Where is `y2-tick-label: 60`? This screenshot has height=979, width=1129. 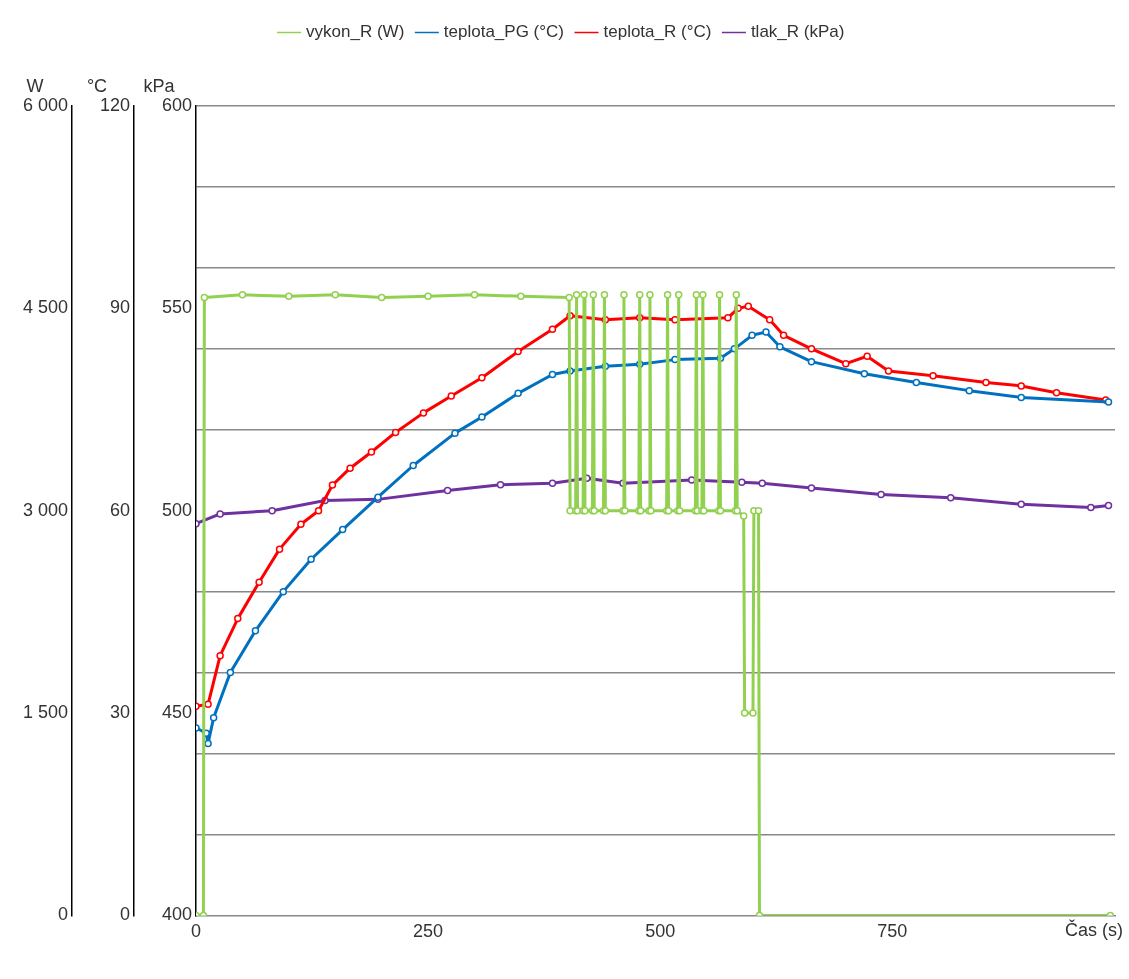
y2-tick-label: 60 is located at coordinates (119, 509).